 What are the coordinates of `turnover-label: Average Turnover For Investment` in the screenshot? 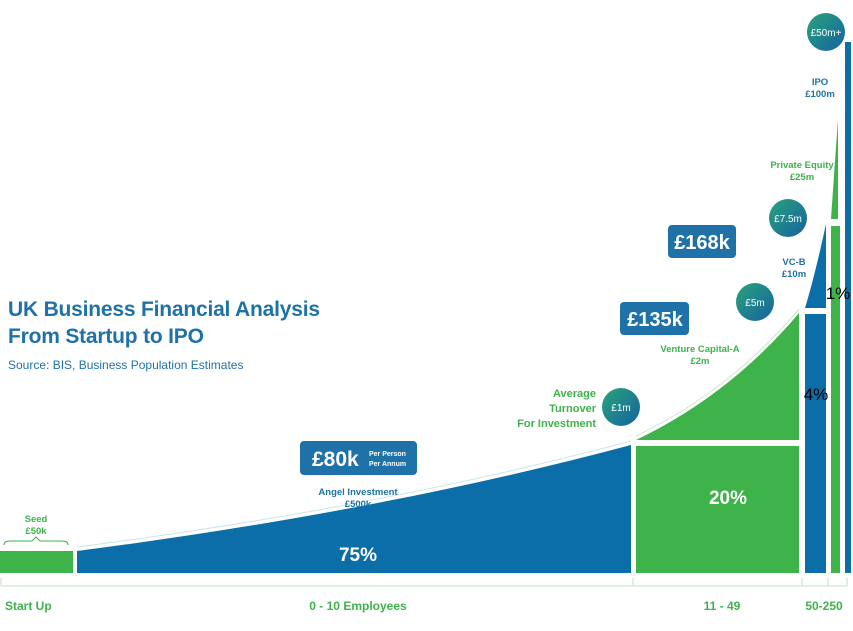 It's located at (557, 409).